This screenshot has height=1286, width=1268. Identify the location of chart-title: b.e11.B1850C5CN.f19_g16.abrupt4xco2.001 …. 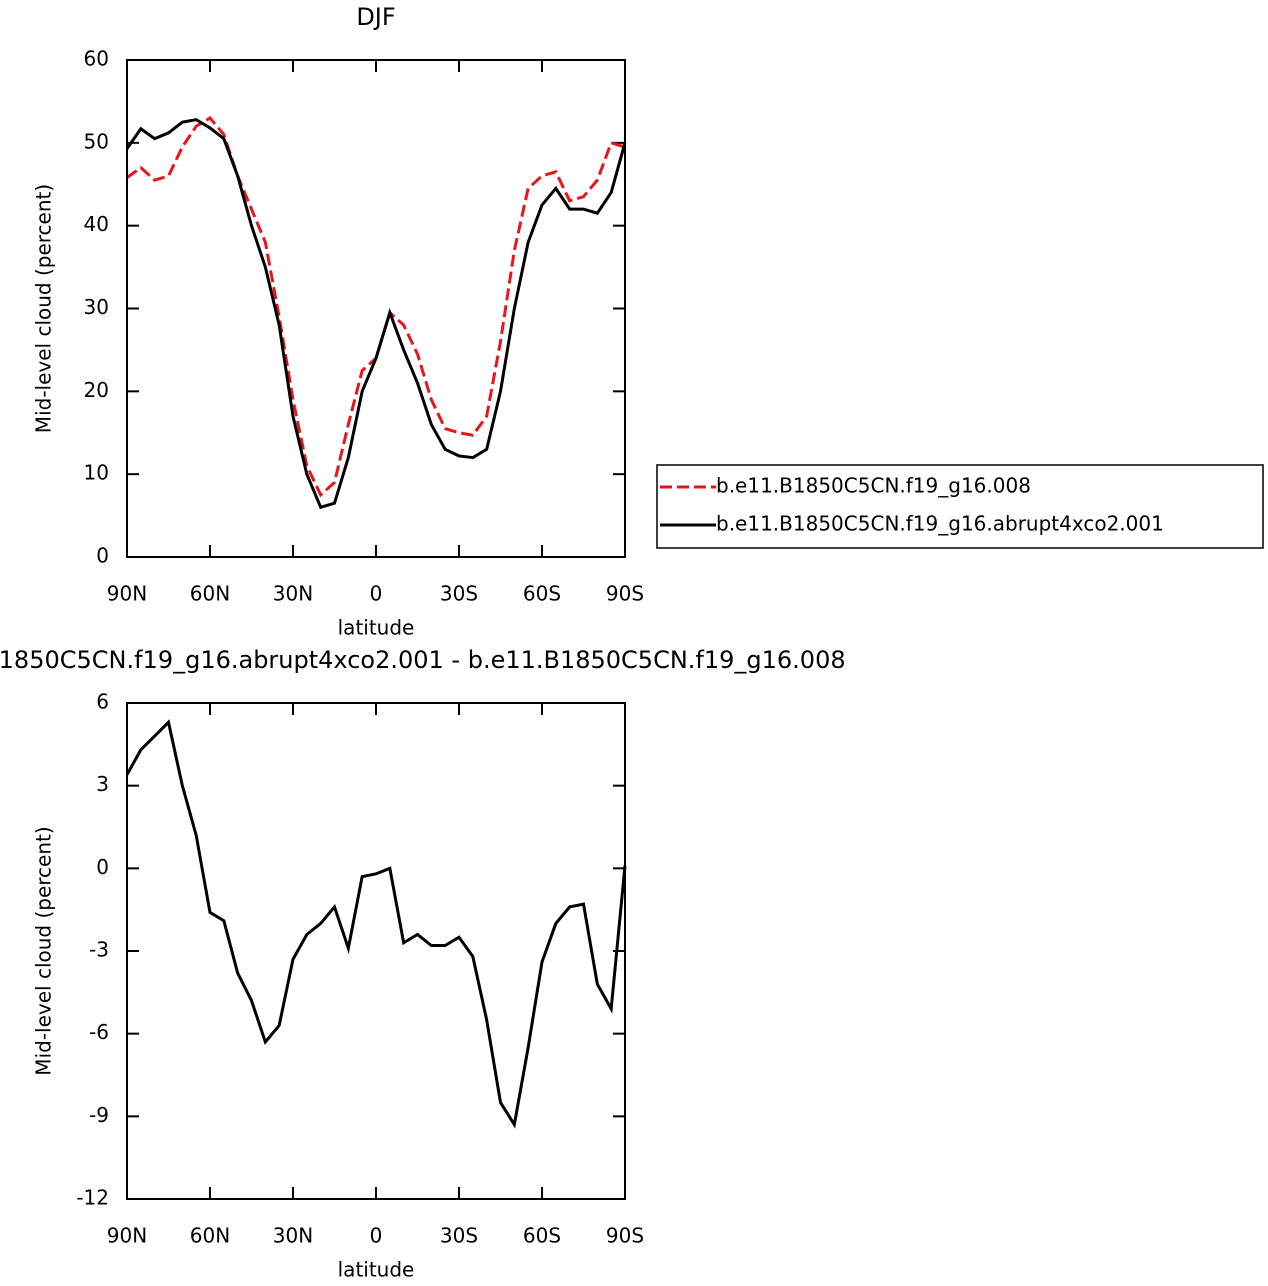
(423, 660).